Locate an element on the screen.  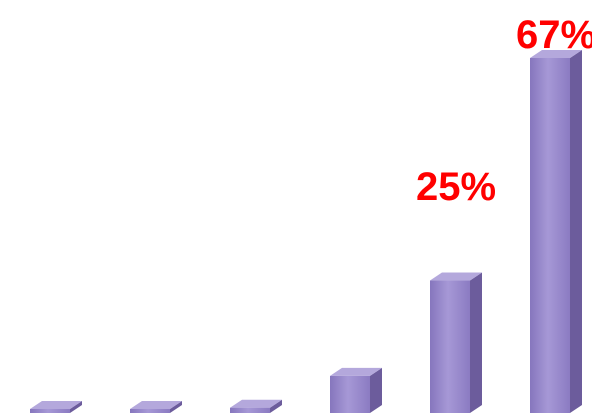
data-labels-group: 25% 67% is located at coordinates (504, 111).